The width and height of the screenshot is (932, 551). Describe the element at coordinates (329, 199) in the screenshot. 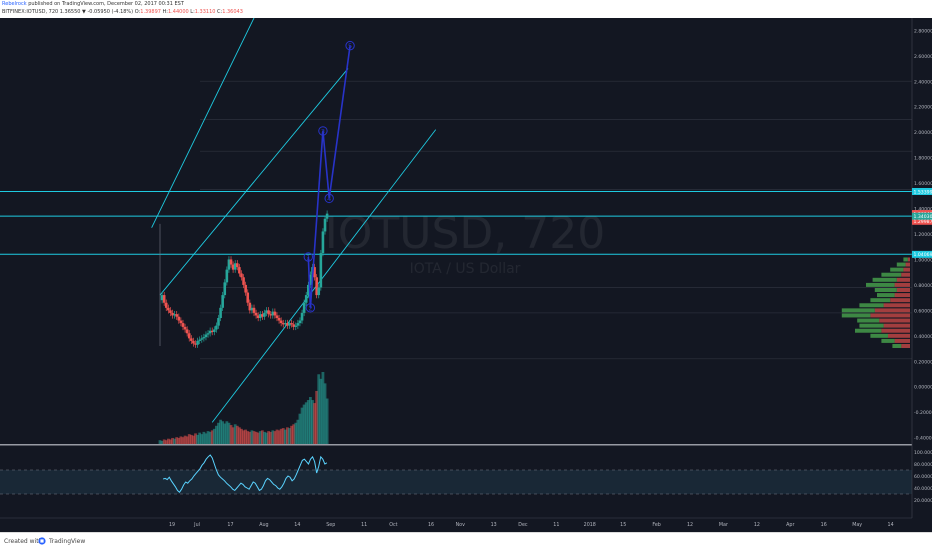

I see `wave-label-text: 4` at that location.